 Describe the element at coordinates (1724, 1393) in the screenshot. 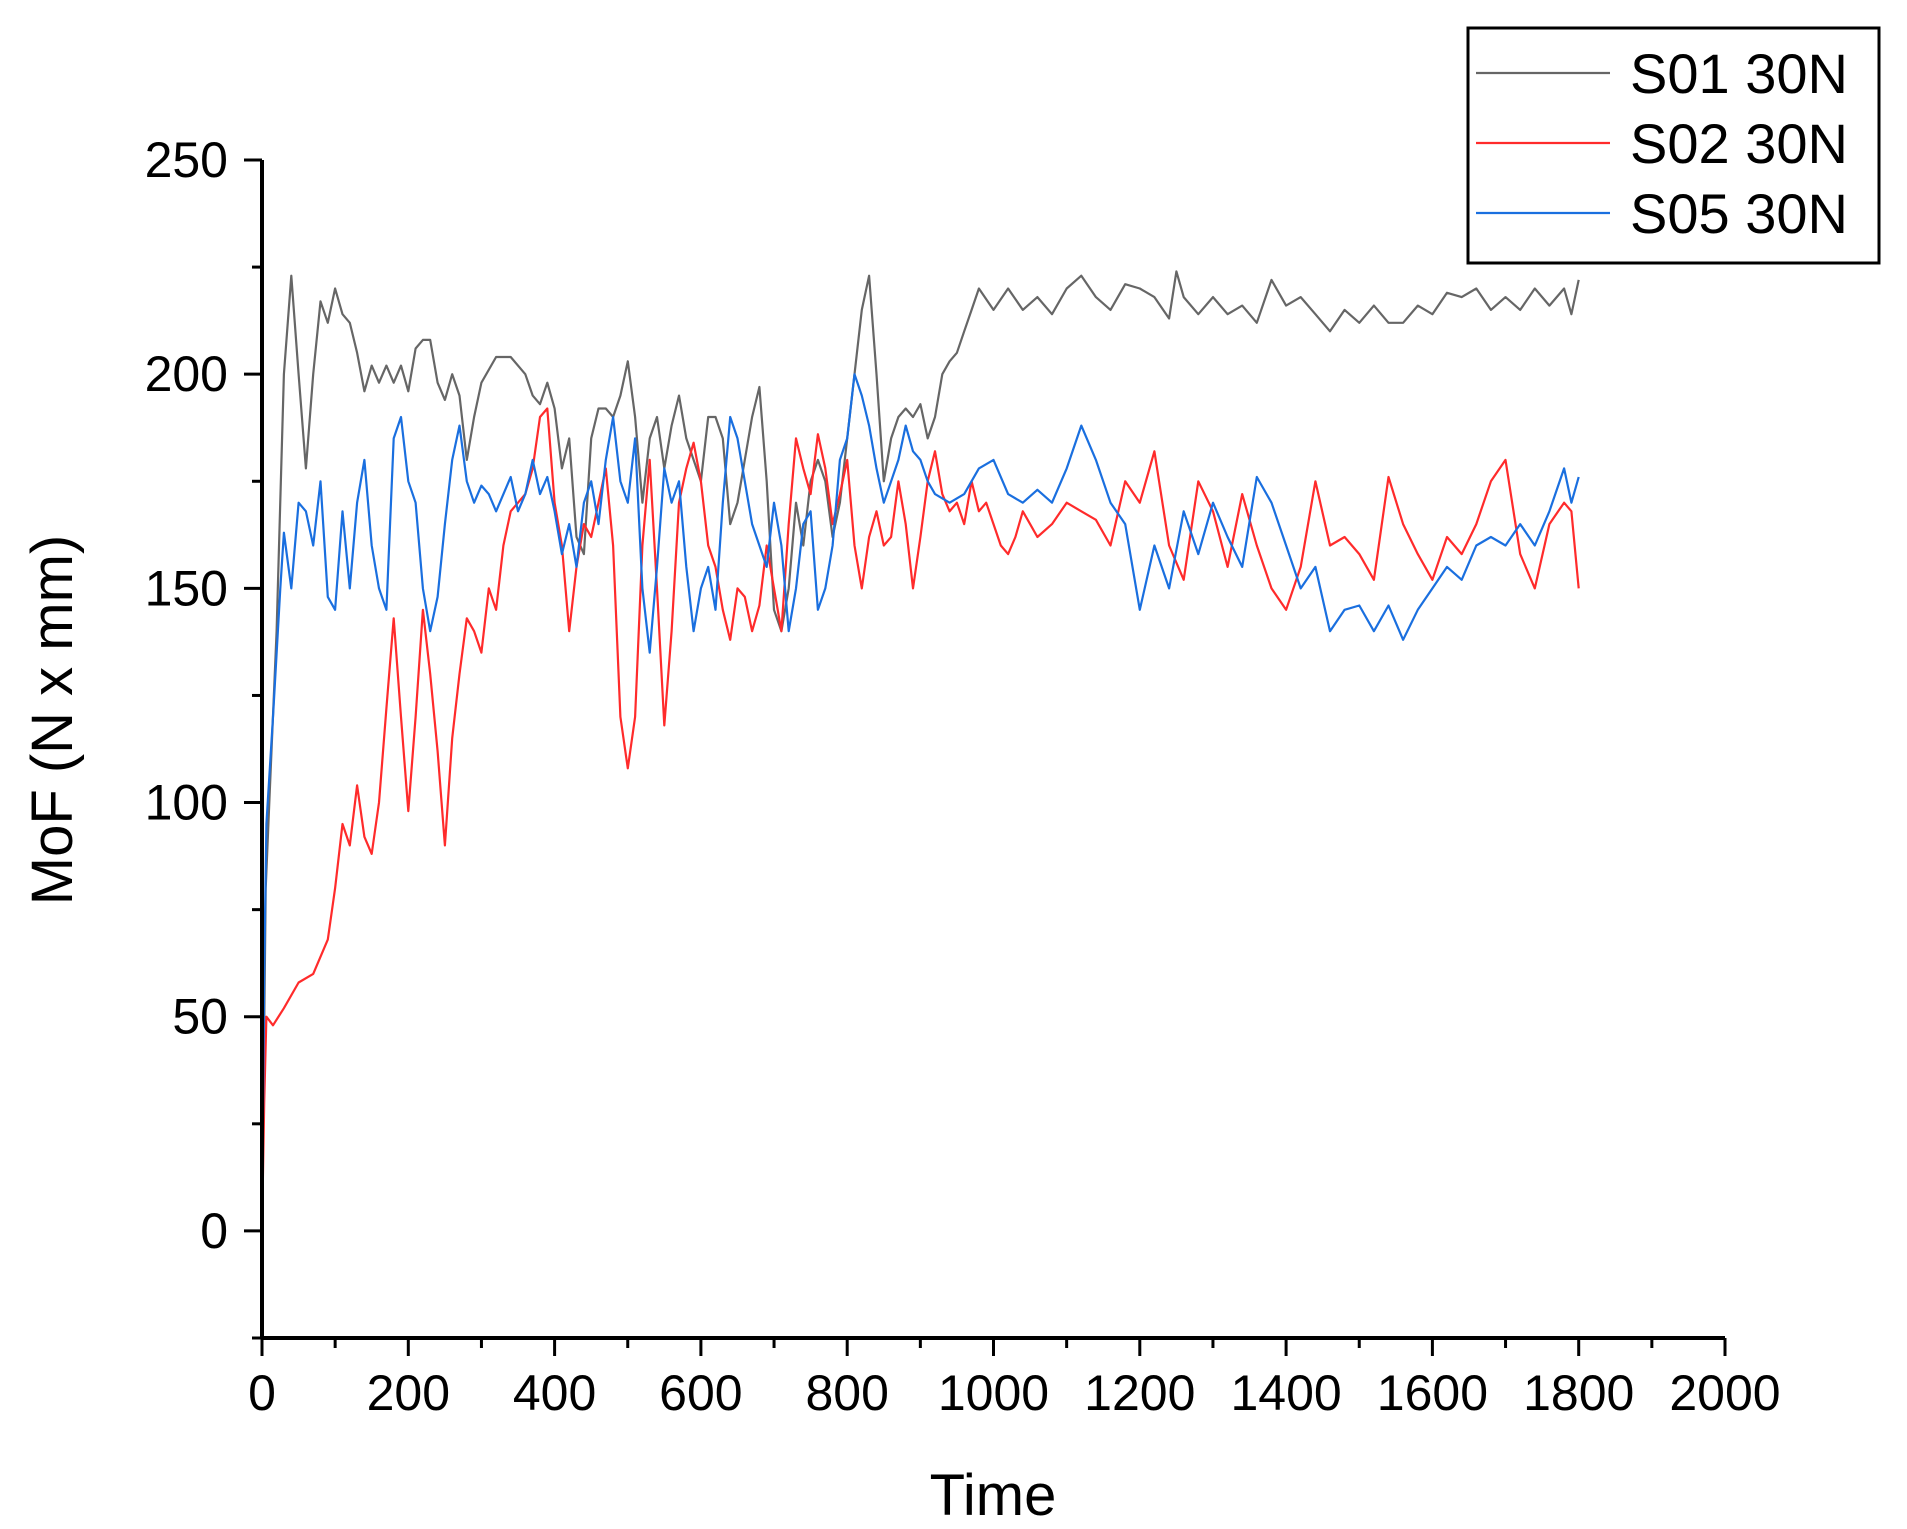

I see `x-tick-label: 2000` at that location.